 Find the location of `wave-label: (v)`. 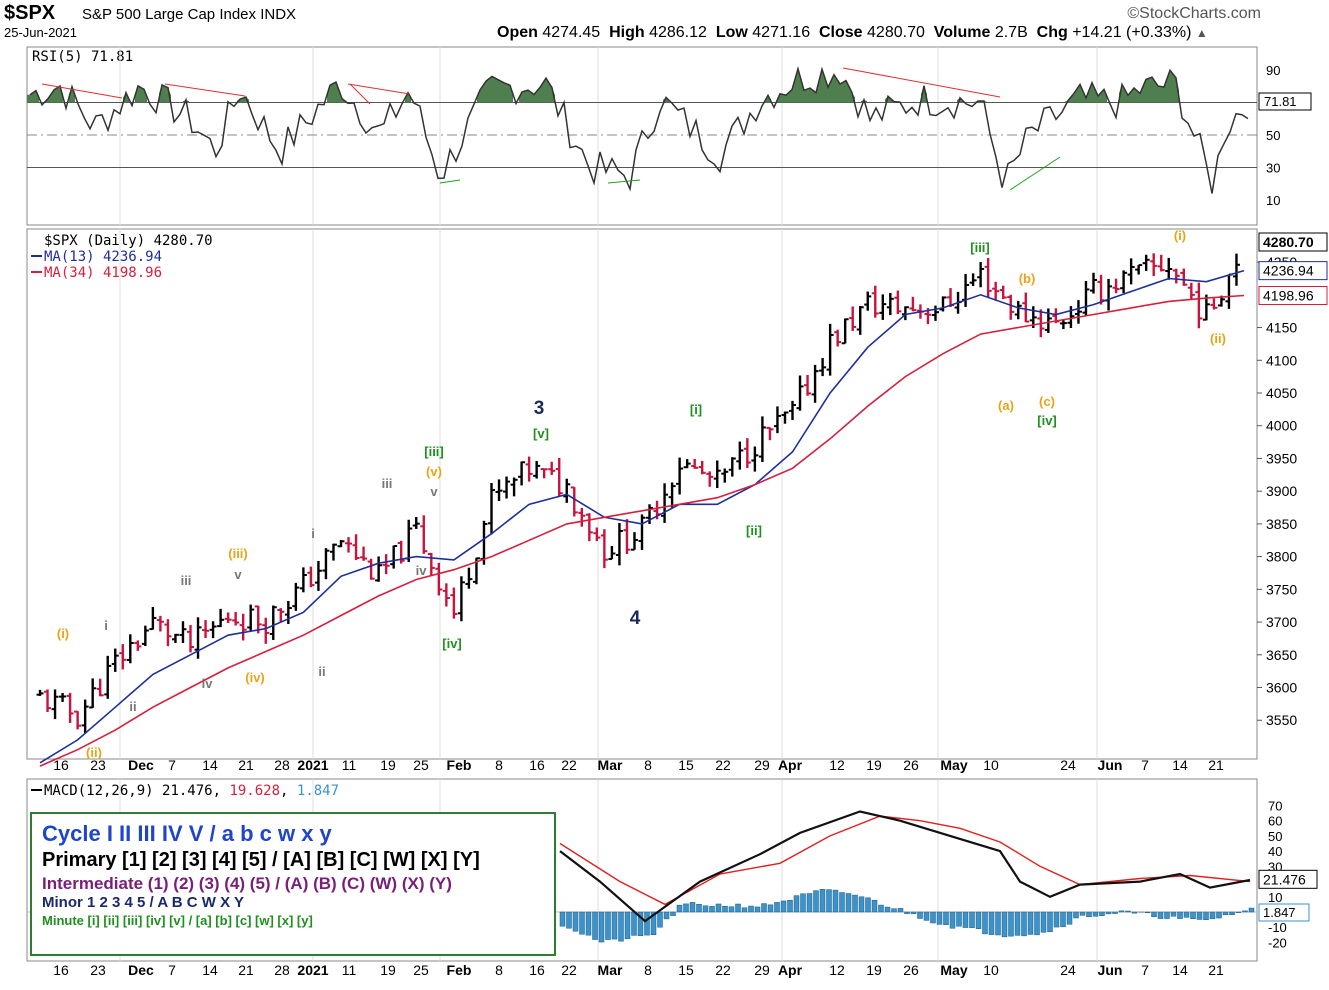

wave-label: (v) is located at coordinates (434, 471).